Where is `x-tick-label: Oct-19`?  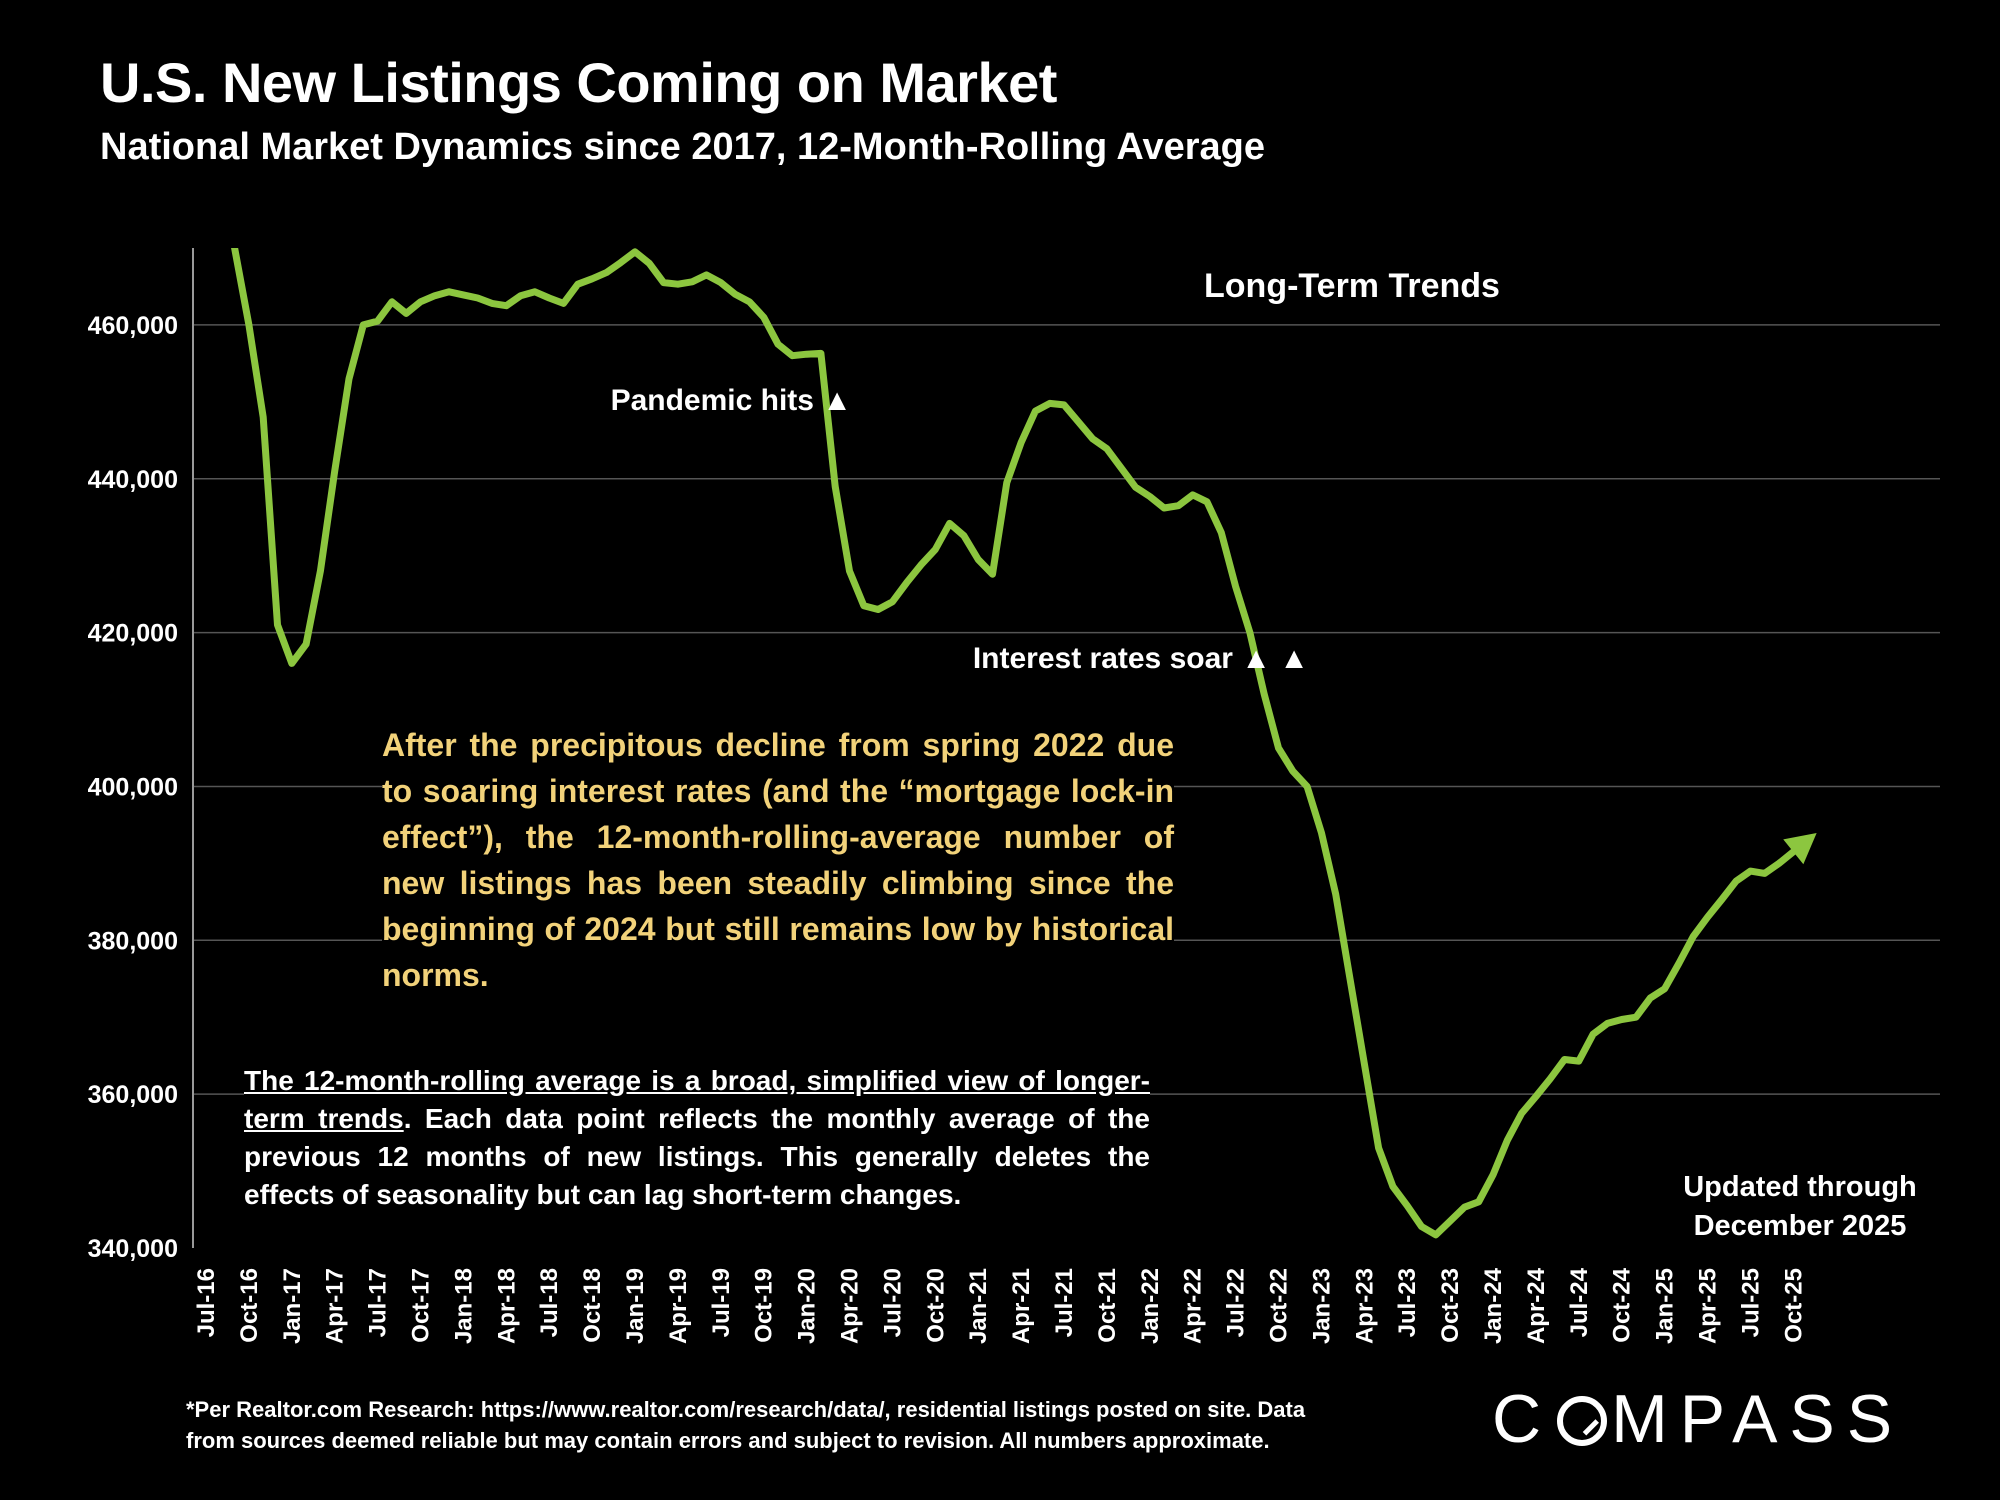 x-tick-label: Oct-19 is located at coordinates (764, 1305).